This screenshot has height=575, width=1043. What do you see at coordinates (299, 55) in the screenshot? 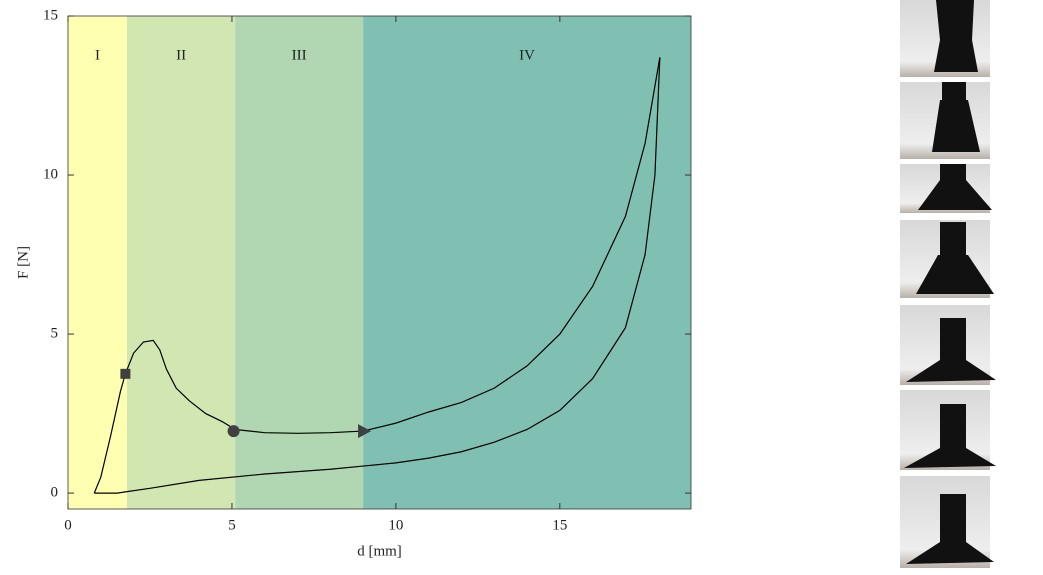
I see `region-label: III` at bounding box center [299, 55].